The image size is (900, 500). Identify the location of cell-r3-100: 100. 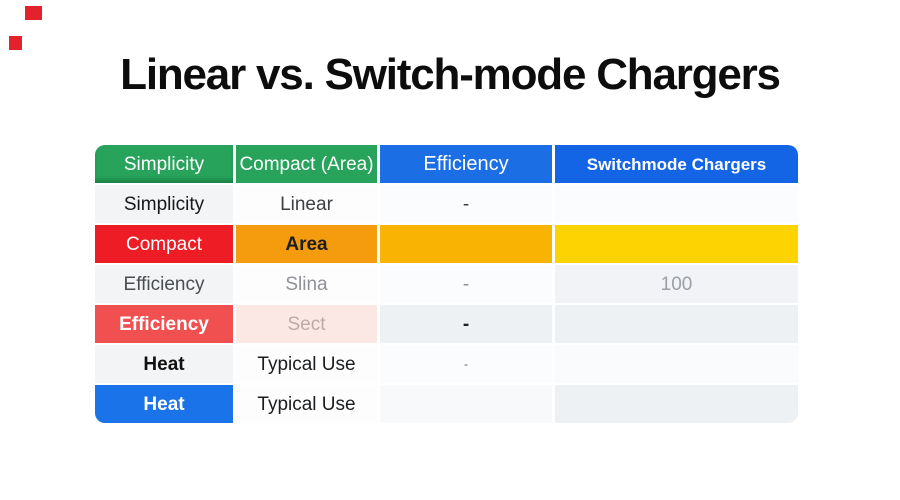
(676, 284).